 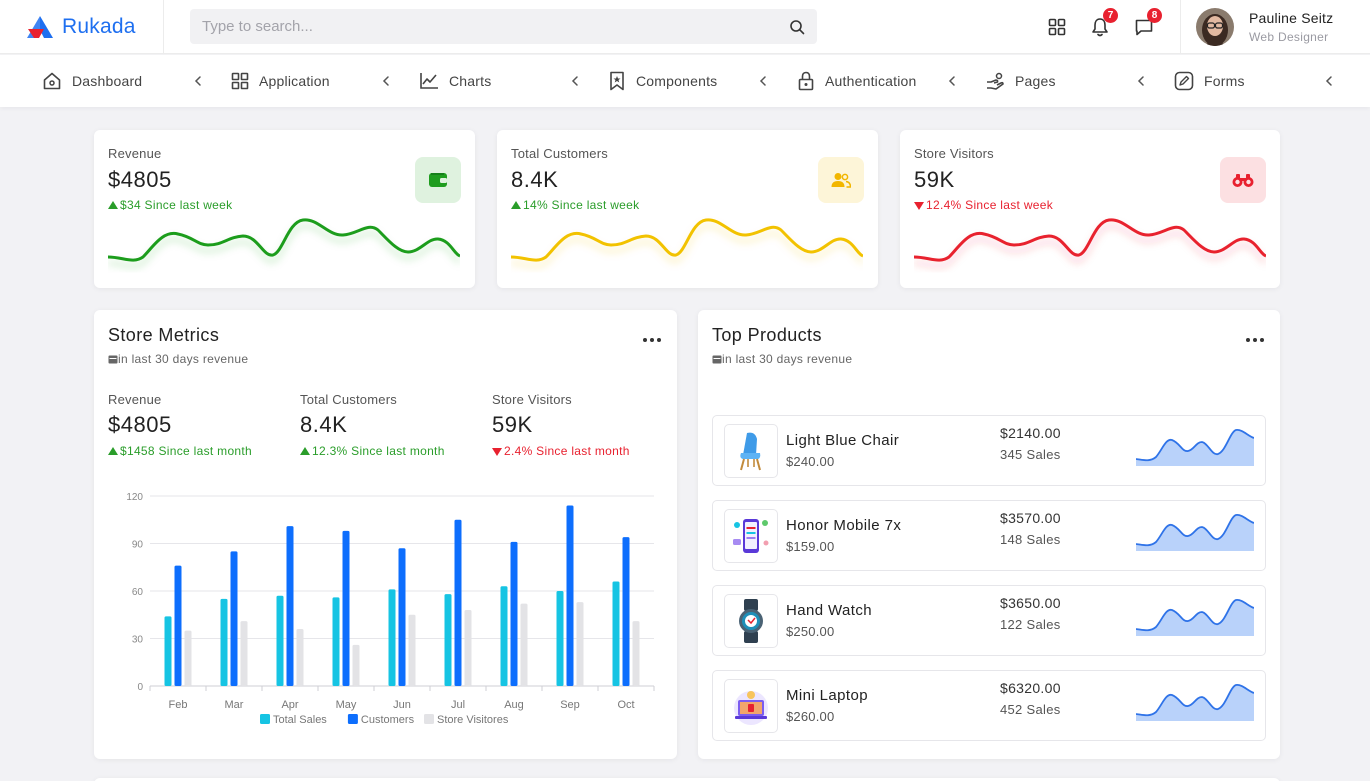 What do you see at coordinates (1030, 454) in the screenshot?
I see `product-sales: 345 Sales` at bounding box center [1030, 454].